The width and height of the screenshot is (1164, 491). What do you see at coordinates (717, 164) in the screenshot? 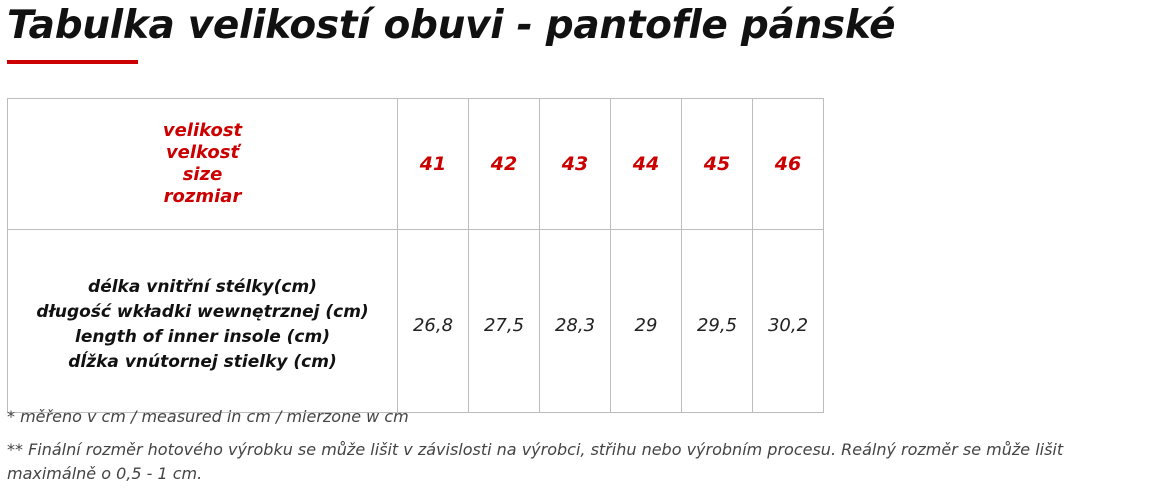
I see `size-45: 45` at bounding box center [717, 164].